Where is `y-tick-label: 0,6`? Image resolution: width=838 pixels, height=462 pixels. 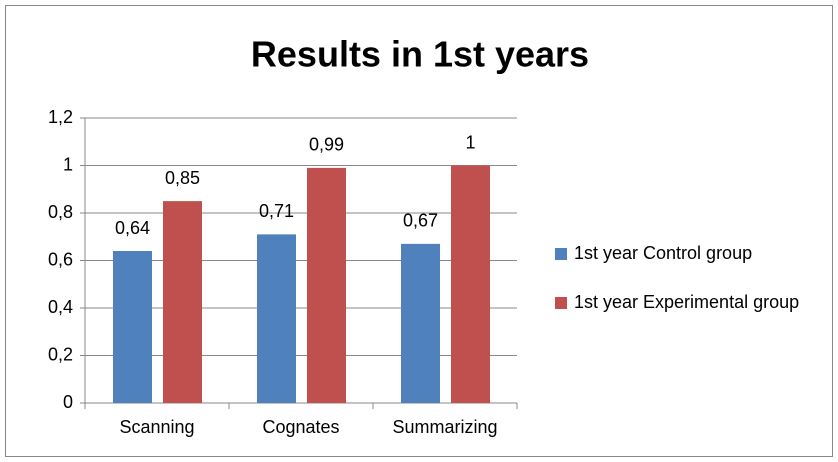
y-tick-label: 0,6 is located at coordinates (60, 259).